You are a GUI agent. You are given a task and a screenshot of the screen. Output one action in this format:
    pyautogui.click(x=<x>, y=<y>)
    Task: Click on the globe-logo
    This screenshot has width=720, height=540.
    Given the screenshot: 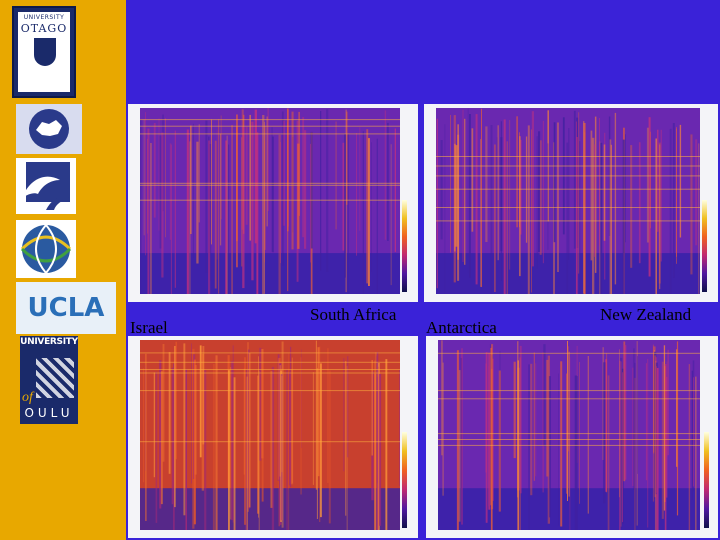 What is the action you would take?
    pyautogui.click(x=46, y=249)
    